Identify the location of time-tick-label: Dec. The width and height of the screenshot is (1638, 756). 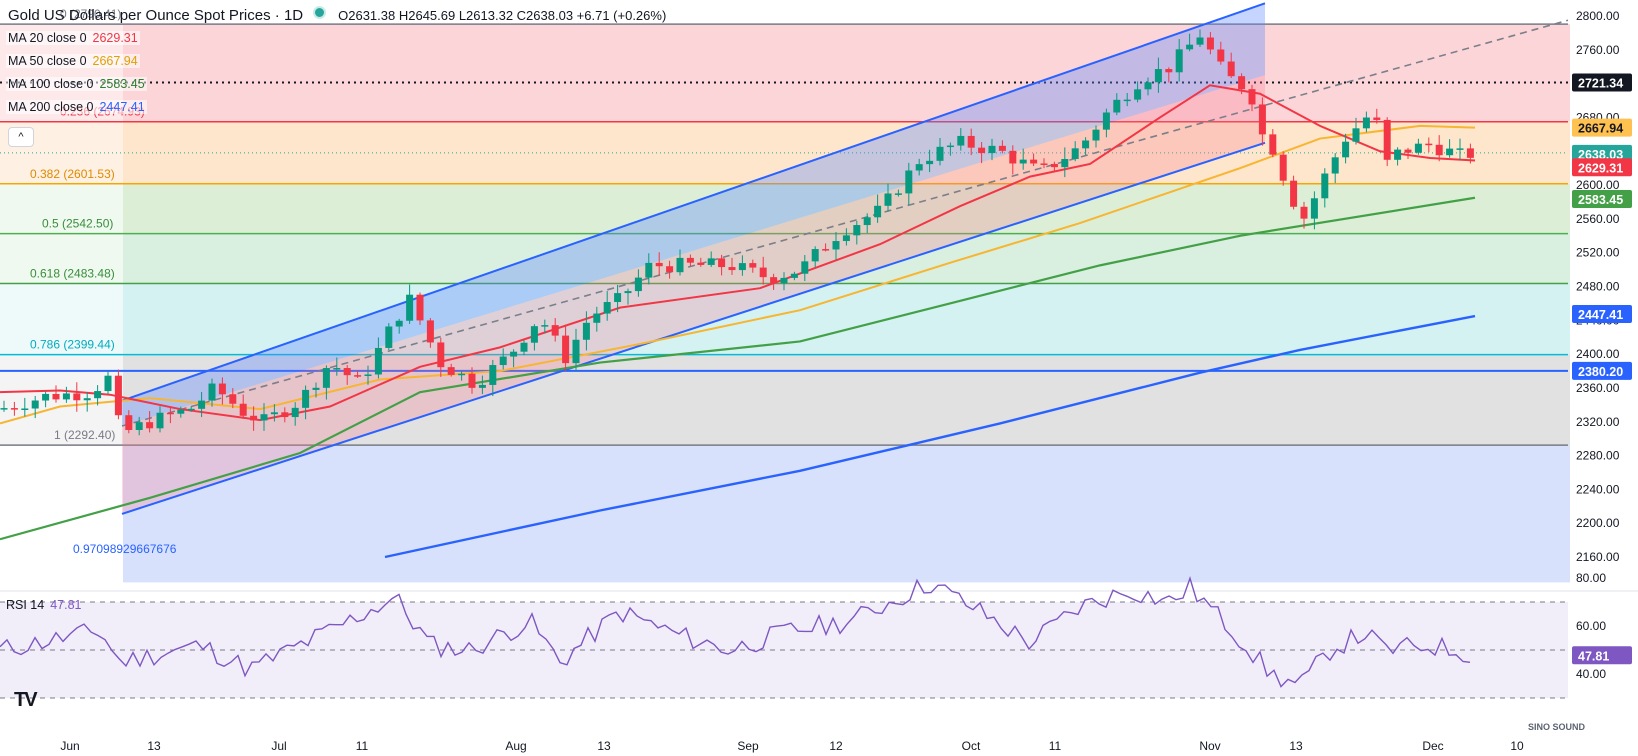
(1432, 746).